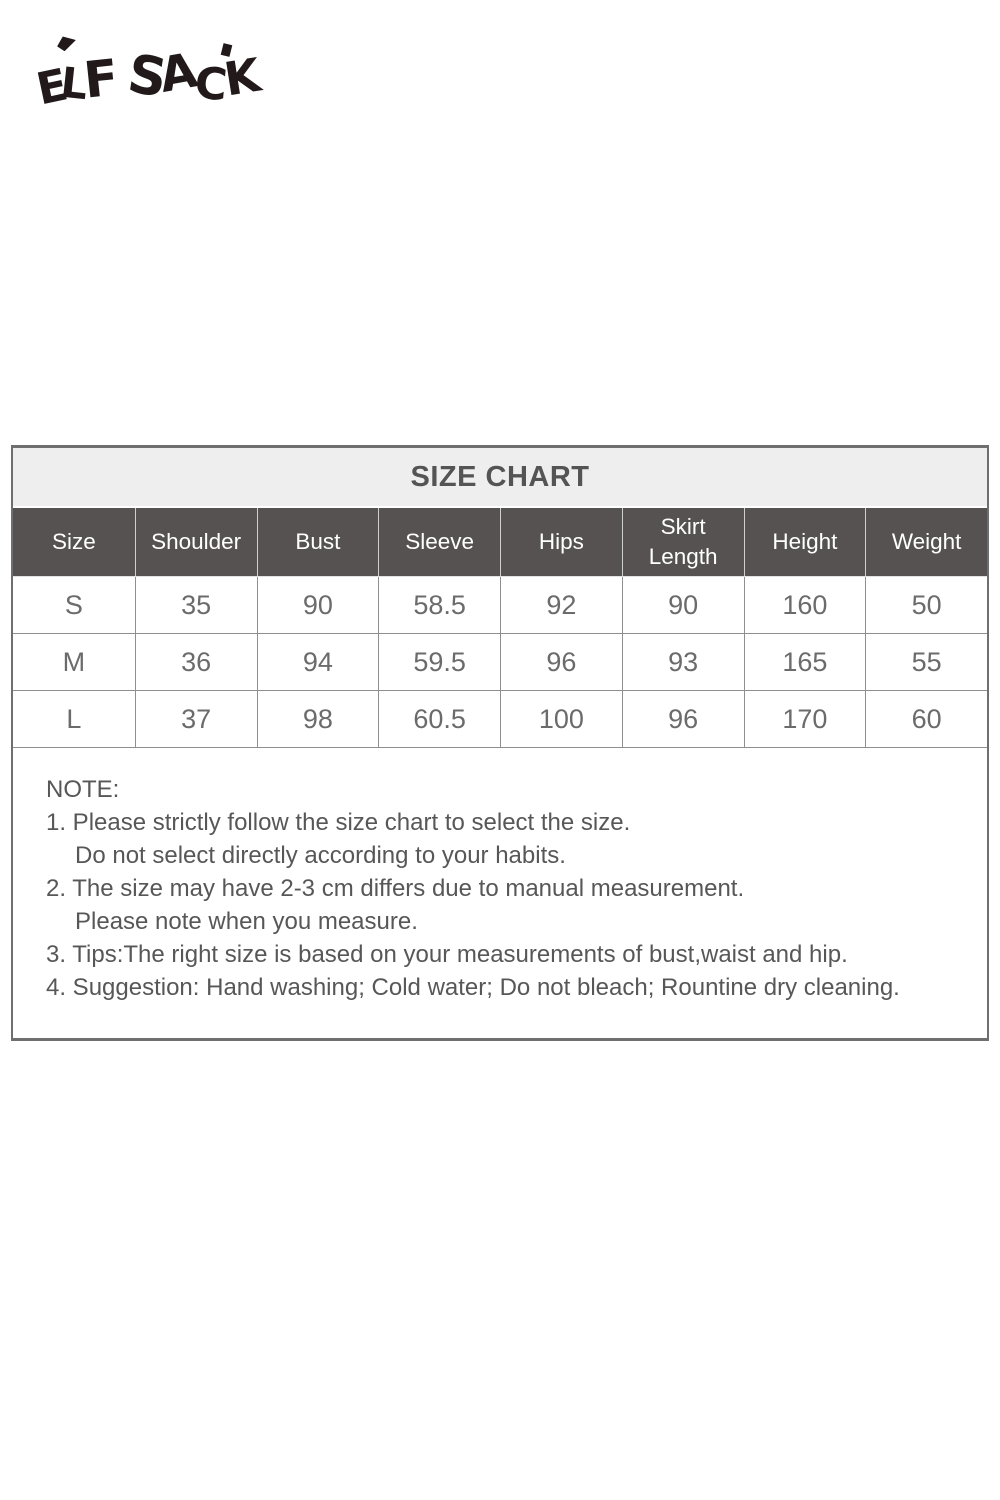 This screenshot has height=1500, width=1000. Describe the element at coordinates (73, 541) in the screenshot. I see `column-header-size: Size` at that location.